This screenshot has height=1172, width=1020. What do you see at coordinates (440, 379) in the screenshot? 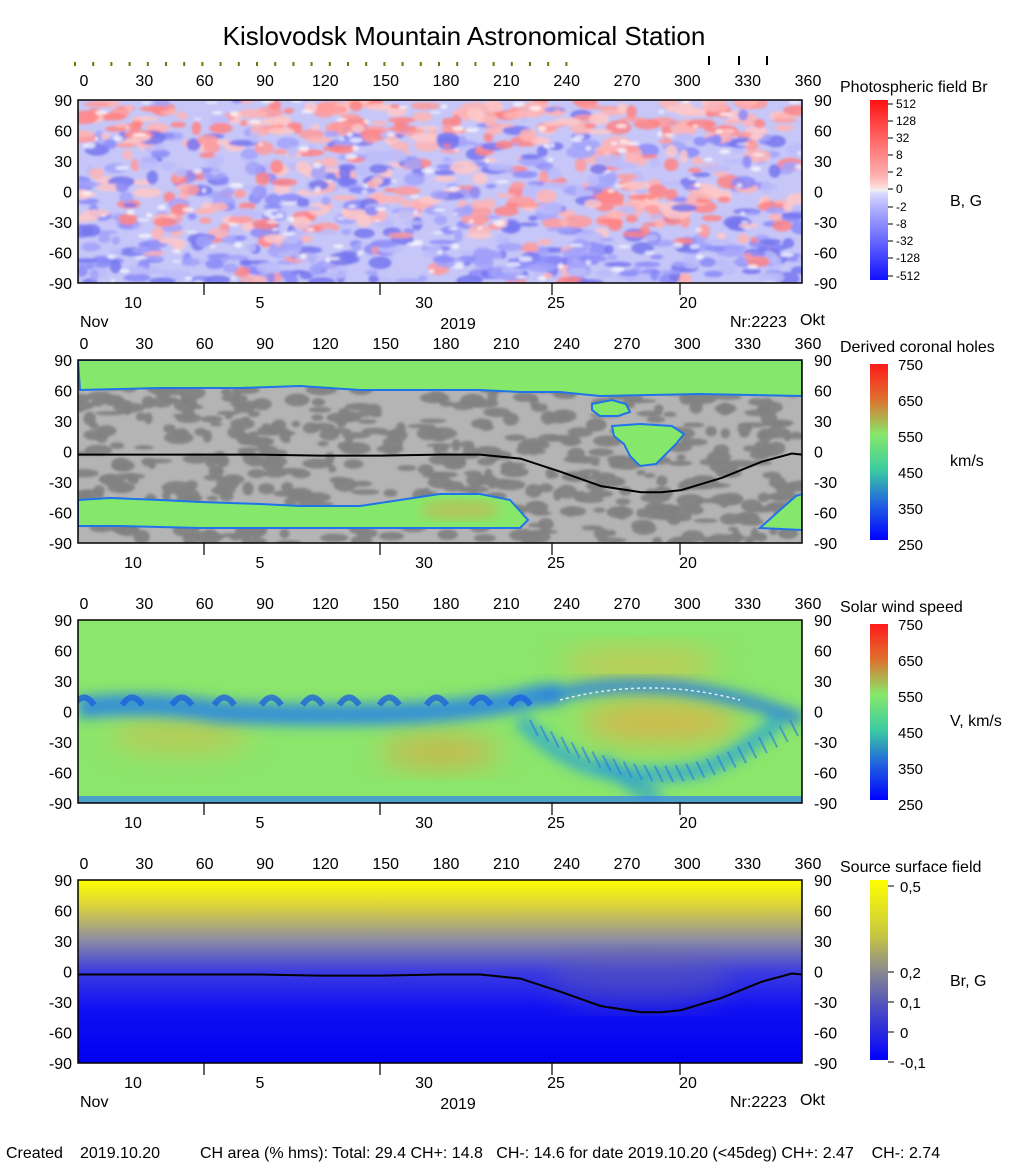
I see `coronal-hole-north` at bounding box center [440, 379].